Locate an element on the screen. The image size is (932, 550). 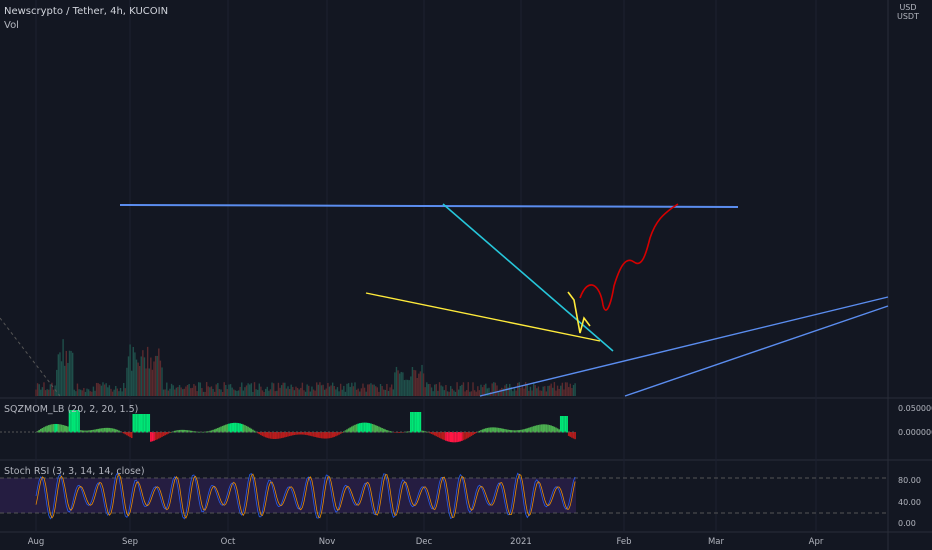
projected-path is located at coordinates (629, 257).